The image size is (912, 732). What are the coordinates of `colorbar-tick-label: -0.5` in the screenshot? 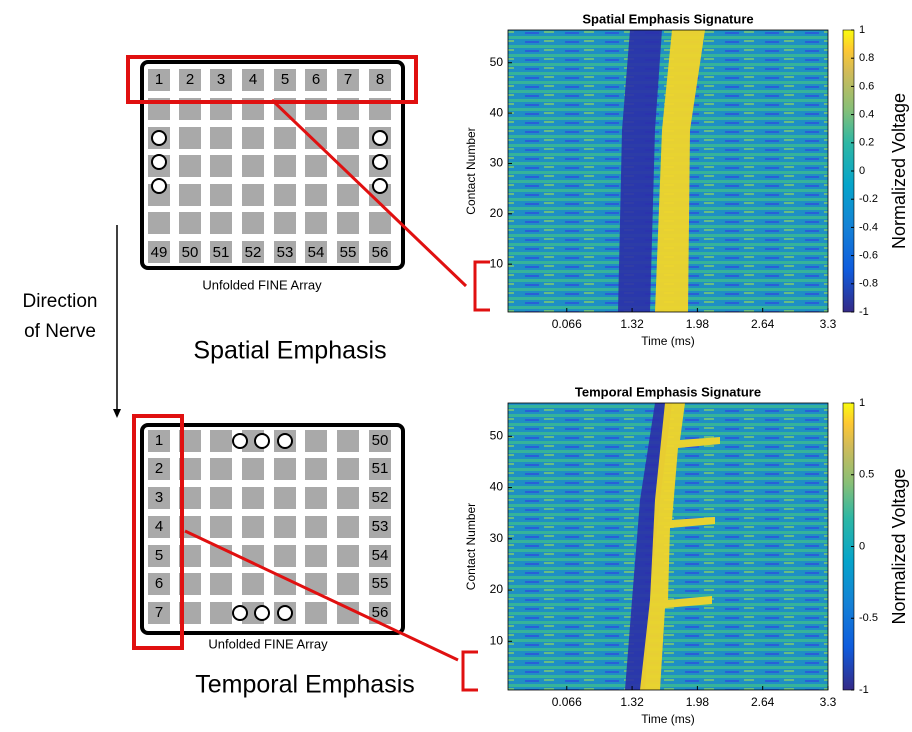 It's located at (868, 618).